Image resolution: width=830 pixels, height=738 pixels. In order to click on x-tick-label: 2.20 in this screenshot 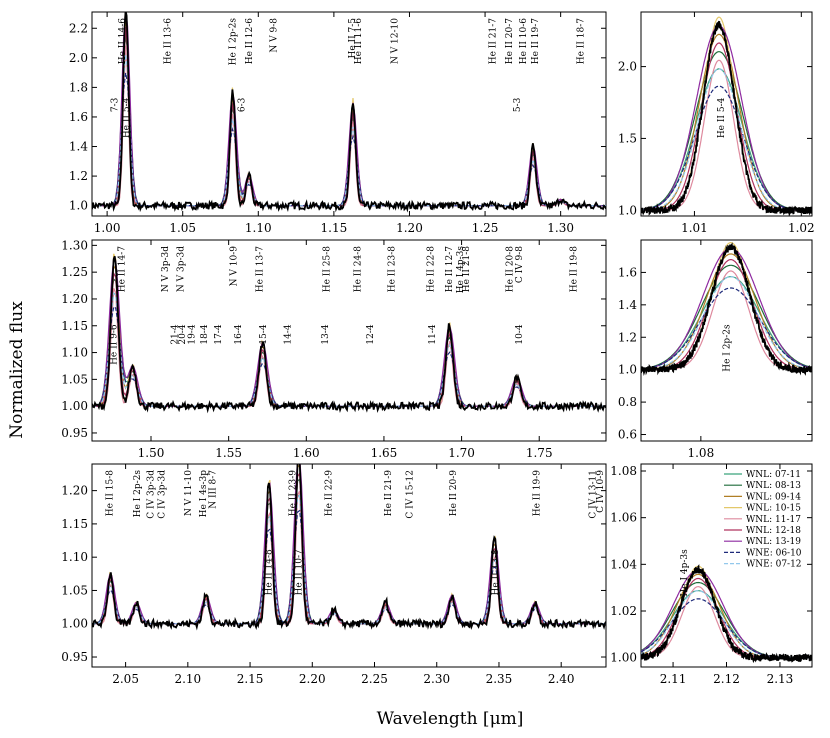, I will do `click(312, 679)`.